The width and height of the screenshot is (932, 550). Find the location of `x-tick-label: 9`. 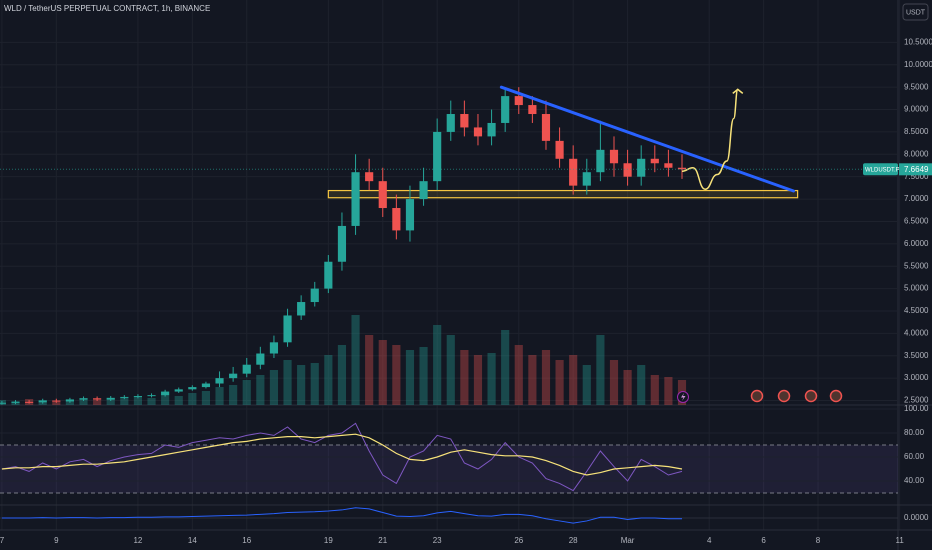

x-tick-label: 9 is located at coordinates (56, 540).